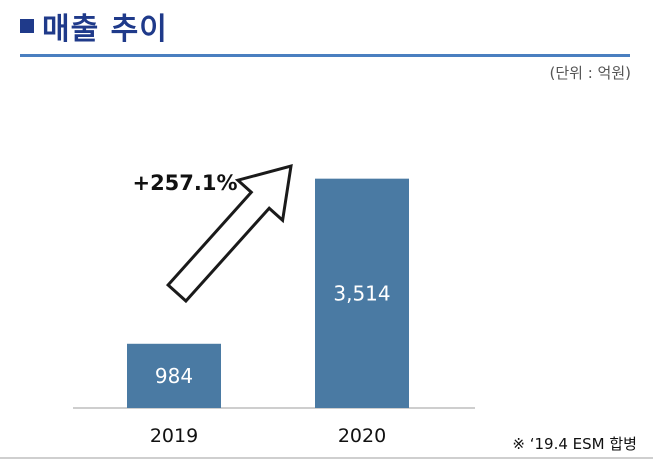 This screenshot has width=653, height=460. I want to click on footnote: ※ ‘19.4 ESM 합병, so click(574, 444).